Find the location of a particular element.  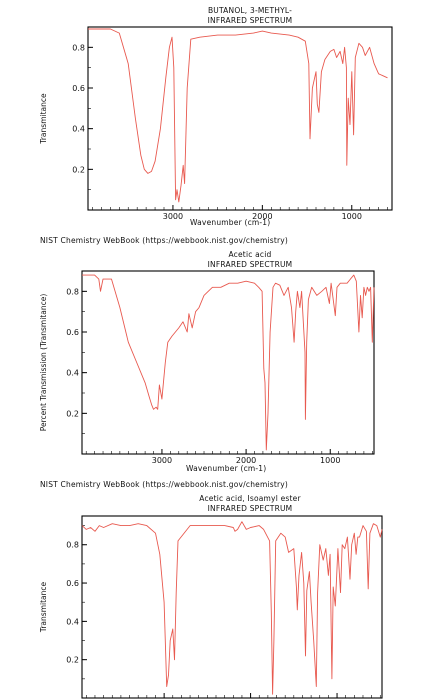

chart2-xlabel: Wavenumber (cm-1) is located at coordinates (226, 468).